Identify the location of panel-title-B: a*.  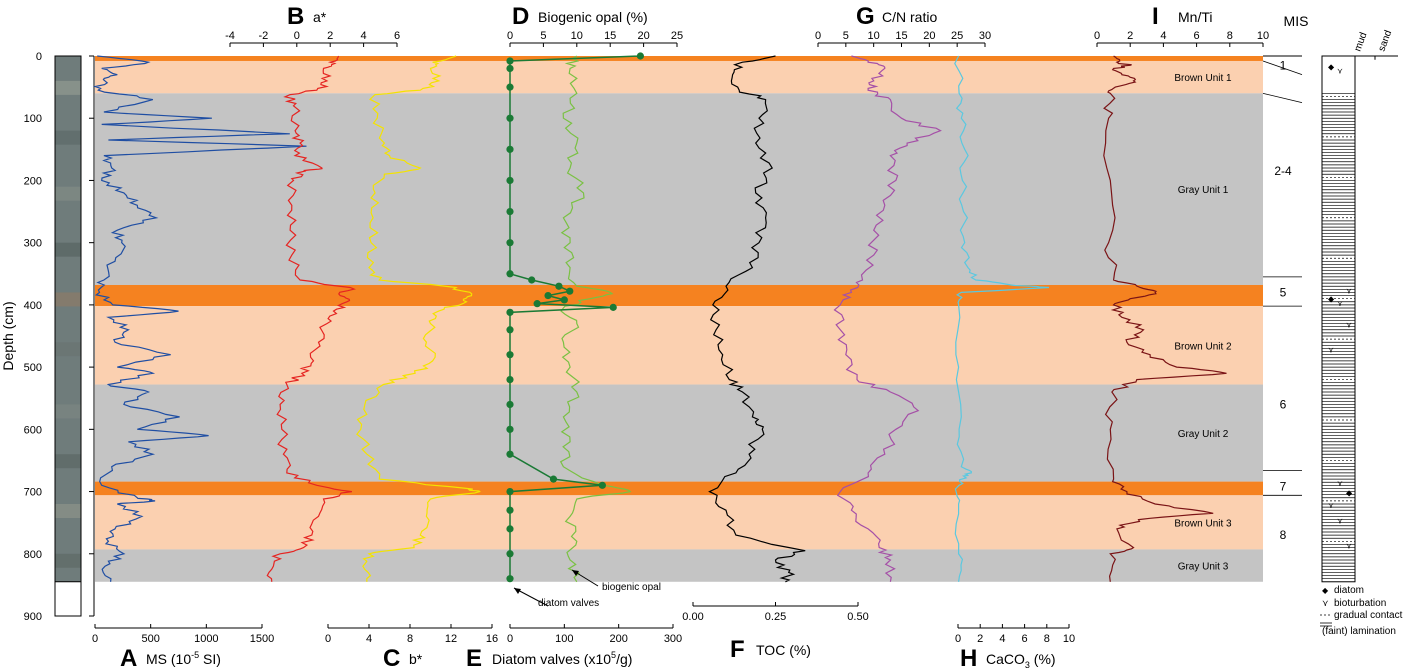
(320, 17).